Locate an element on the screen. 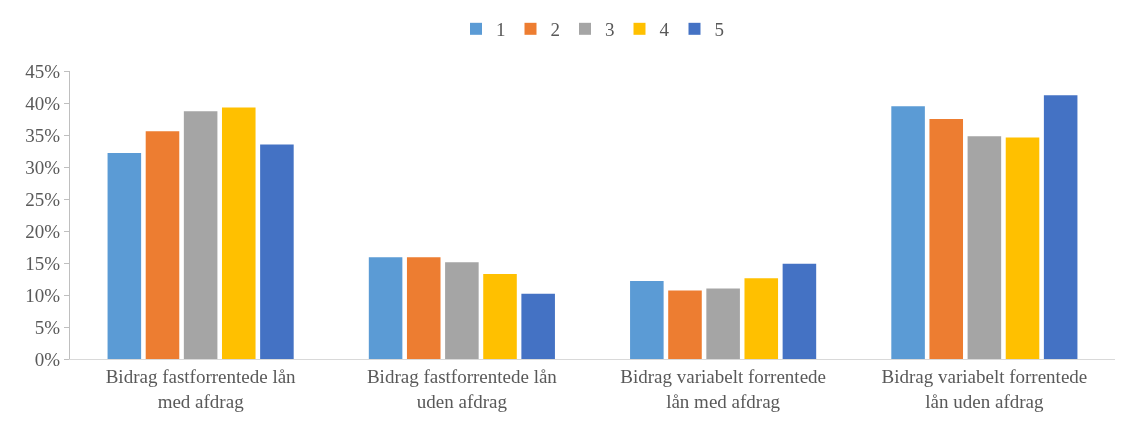  y-tick-label: 25% is located at coordinates (43, 199).